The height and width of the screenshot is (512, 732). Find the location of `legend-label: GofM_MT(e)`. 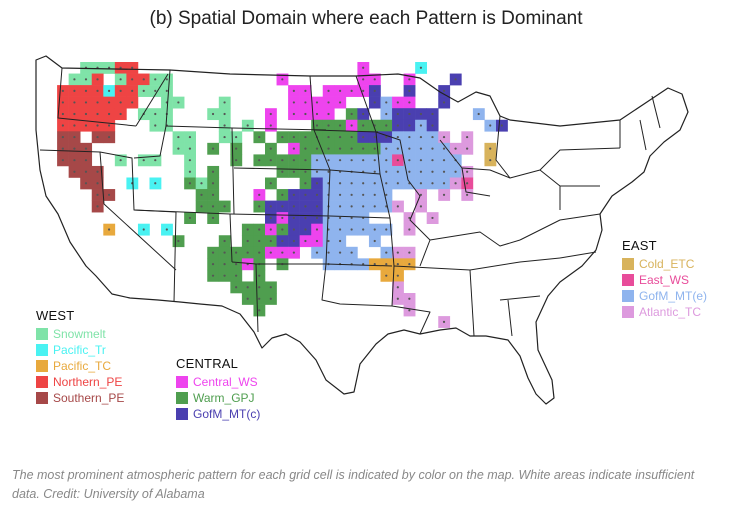

legend-label: GofM_MT(e) is located at coordinates (673, 296).